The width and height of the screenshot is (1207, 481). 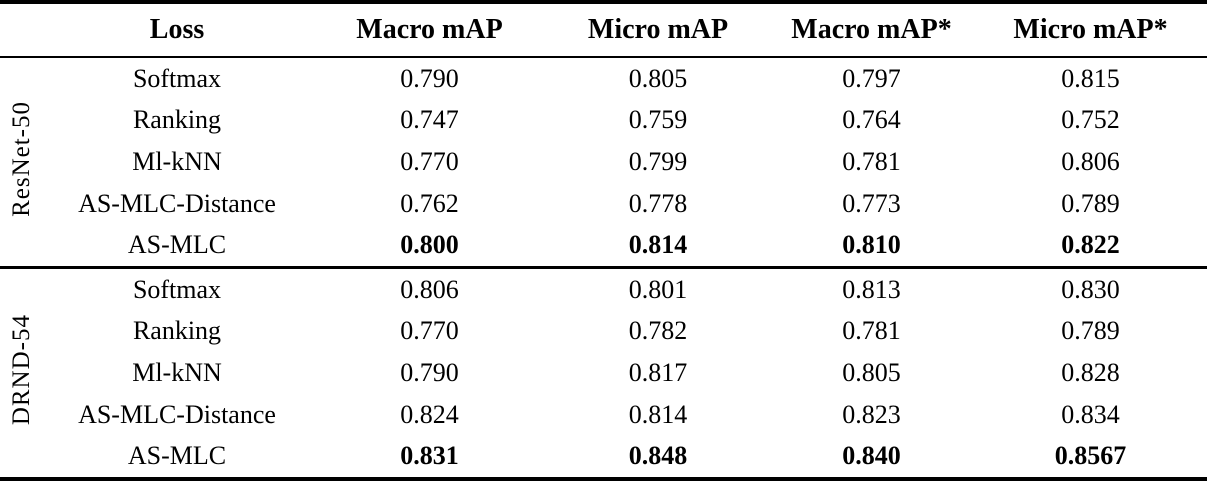 I want to click on metric-value: 0.800, so click(x=429, y=245).